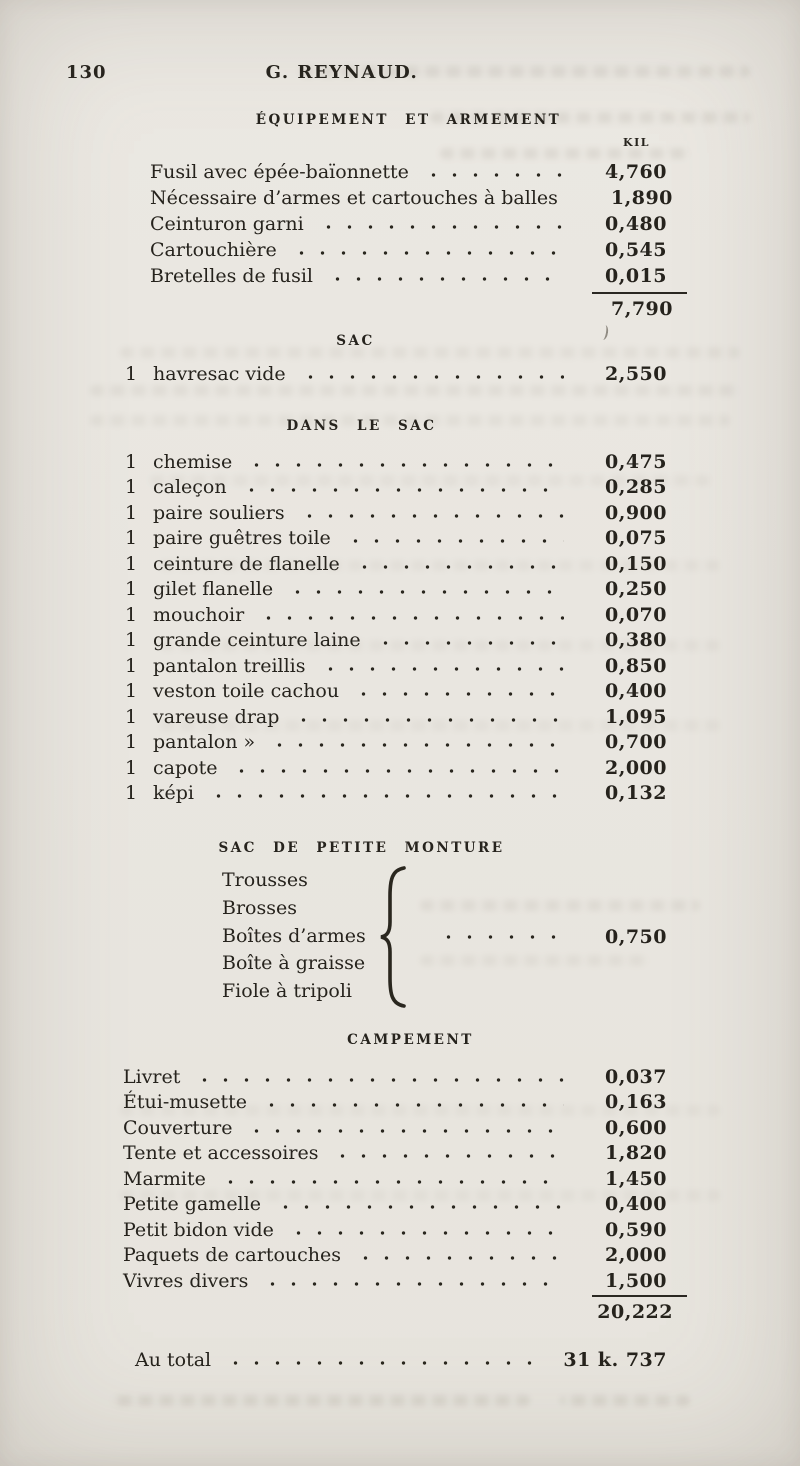 Image resolution: width=800 pixels, height=1466 pixels. I want to click on table-row: Tente et accessoires 1,820, so click(383, 1151).